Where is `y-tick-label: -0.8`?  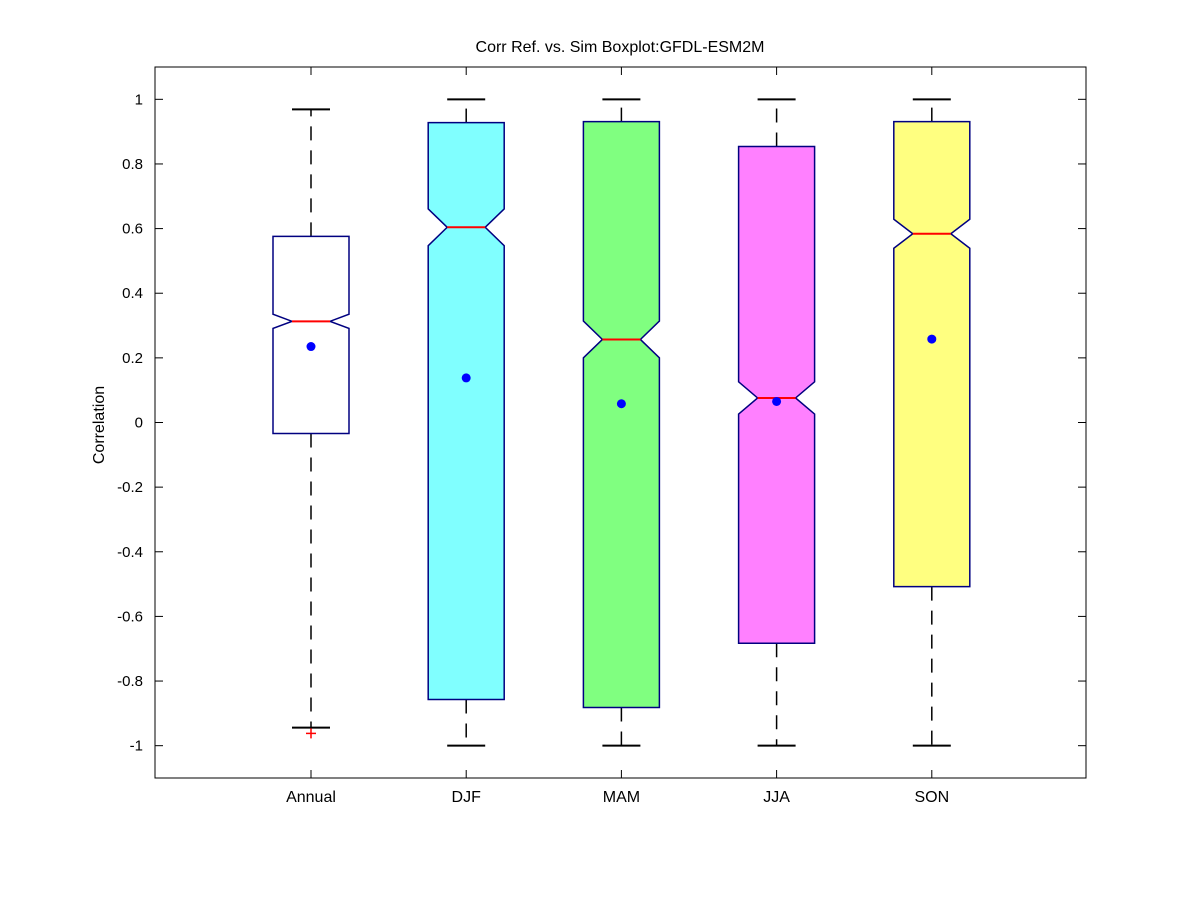 y-tick-label: -0.8 is located at coordinates (130, 681).